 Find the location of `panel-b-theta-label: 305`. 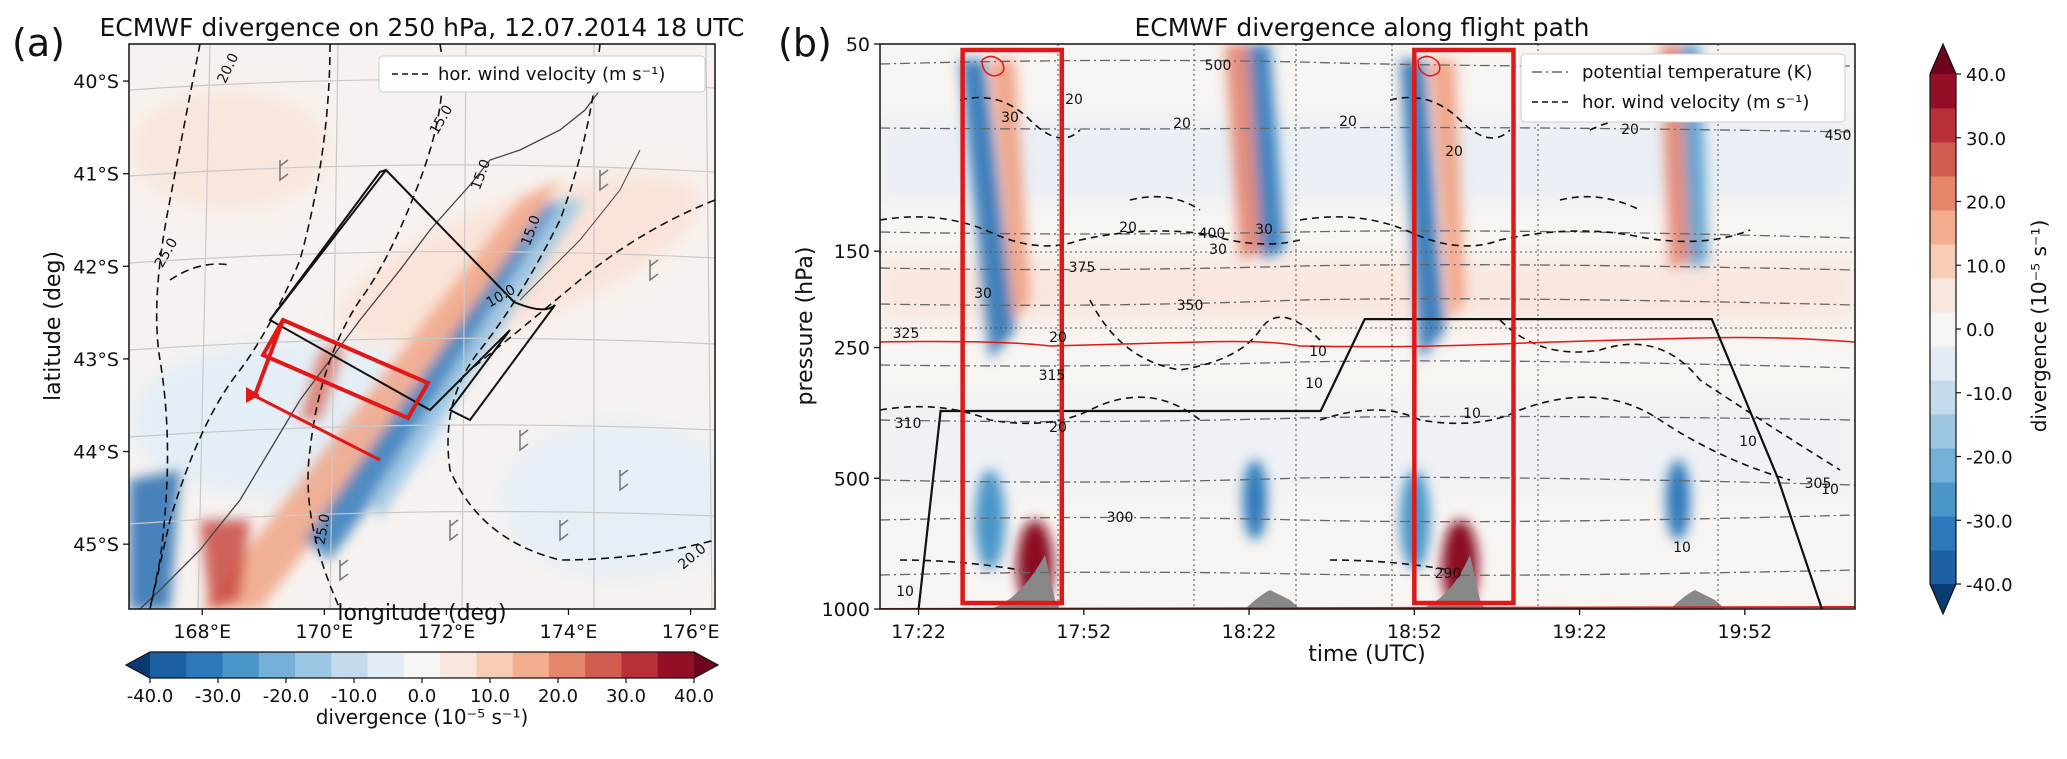

panel-b-theta-label: 305 is located at coordinates (1818, 484).